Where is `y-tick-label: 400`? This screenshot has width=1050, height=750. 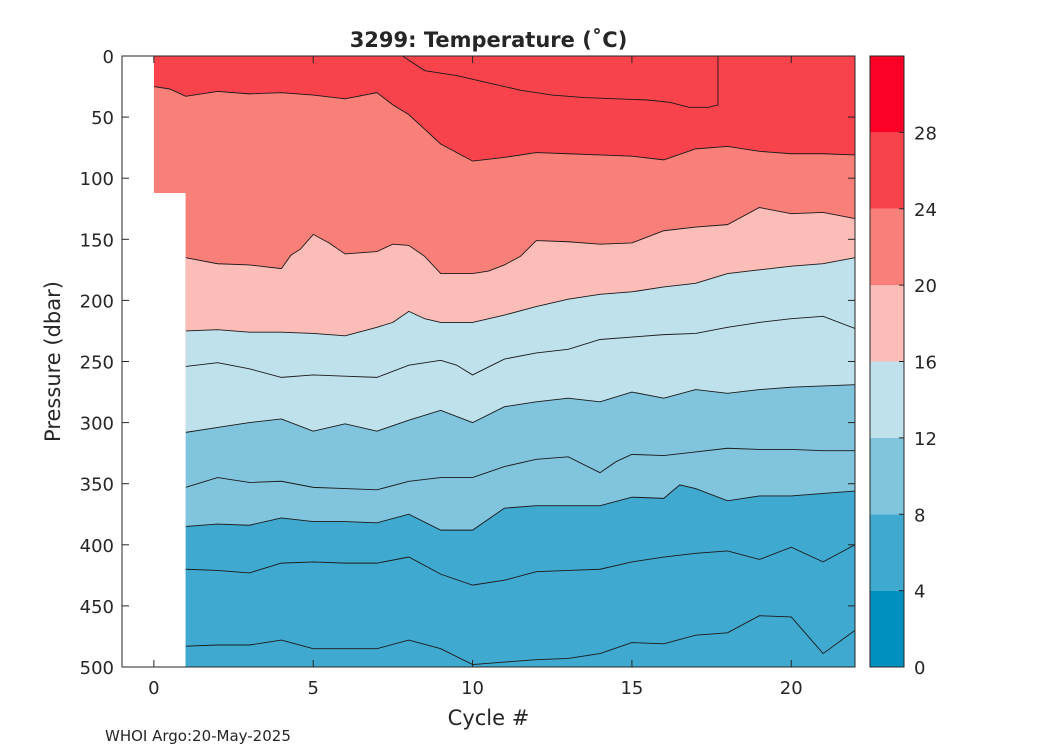 y-tick-label: 400 is located at coordinates (97, 546).